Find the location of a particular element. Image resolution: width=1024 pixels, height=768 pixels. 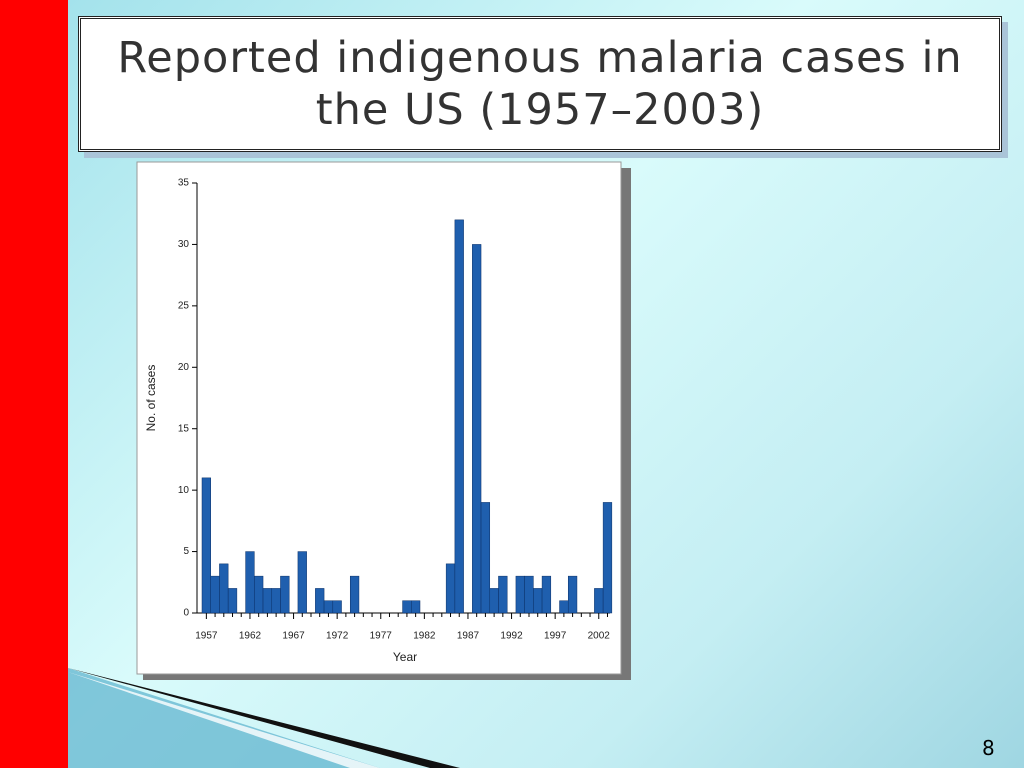

x-axis-label: Year is located at coordinates (405, 657).